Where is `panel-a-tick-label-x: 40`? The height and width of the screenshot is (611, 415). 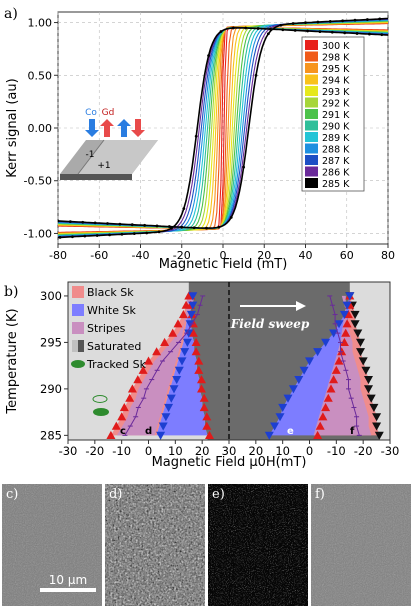 panel-a-tick-label-x: 40 is located at coordinates (306, 255).